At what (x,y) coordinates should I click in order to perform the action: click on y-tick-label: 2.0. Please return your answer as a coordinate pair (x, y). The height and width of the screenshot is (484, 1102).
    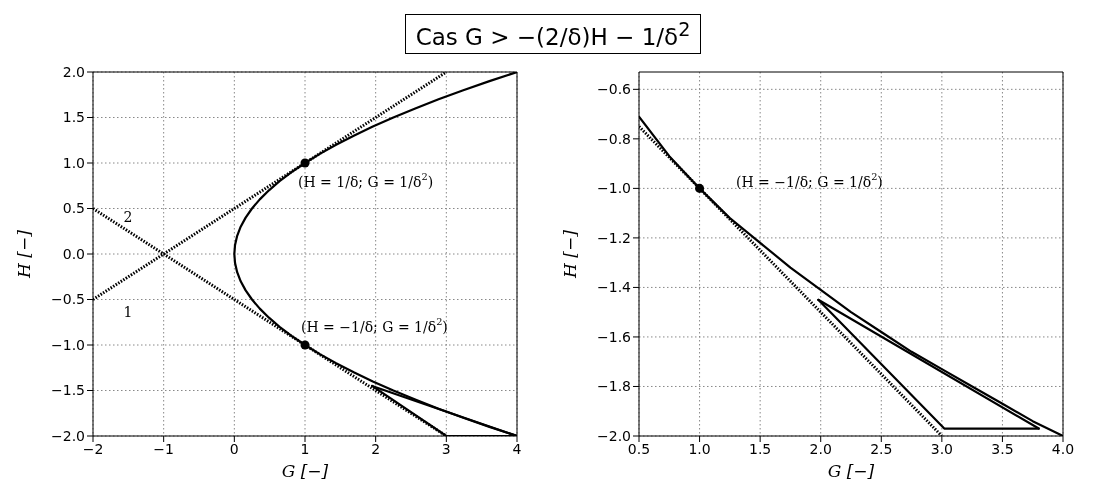
    Looking at the image, I should click on (73, 71).